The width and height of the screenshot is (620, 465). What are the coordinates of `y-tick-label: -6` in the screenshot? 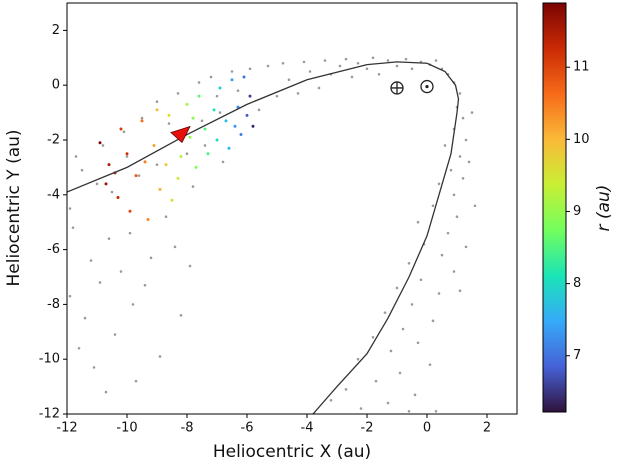 It's located at (53, 249).